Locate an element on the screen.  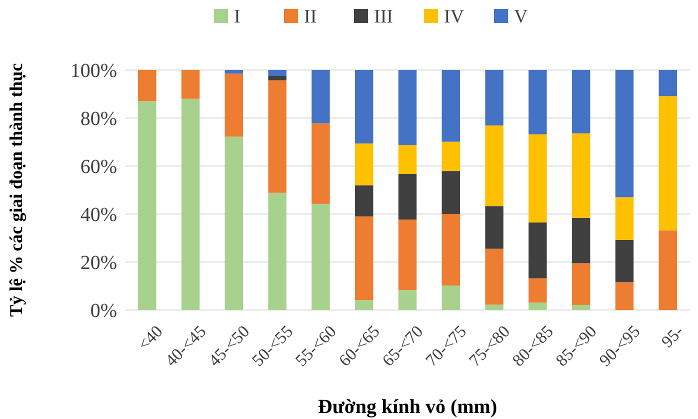
x-axis-title: Đường kính vỏ (mm) is located at coordinates (408, 407).